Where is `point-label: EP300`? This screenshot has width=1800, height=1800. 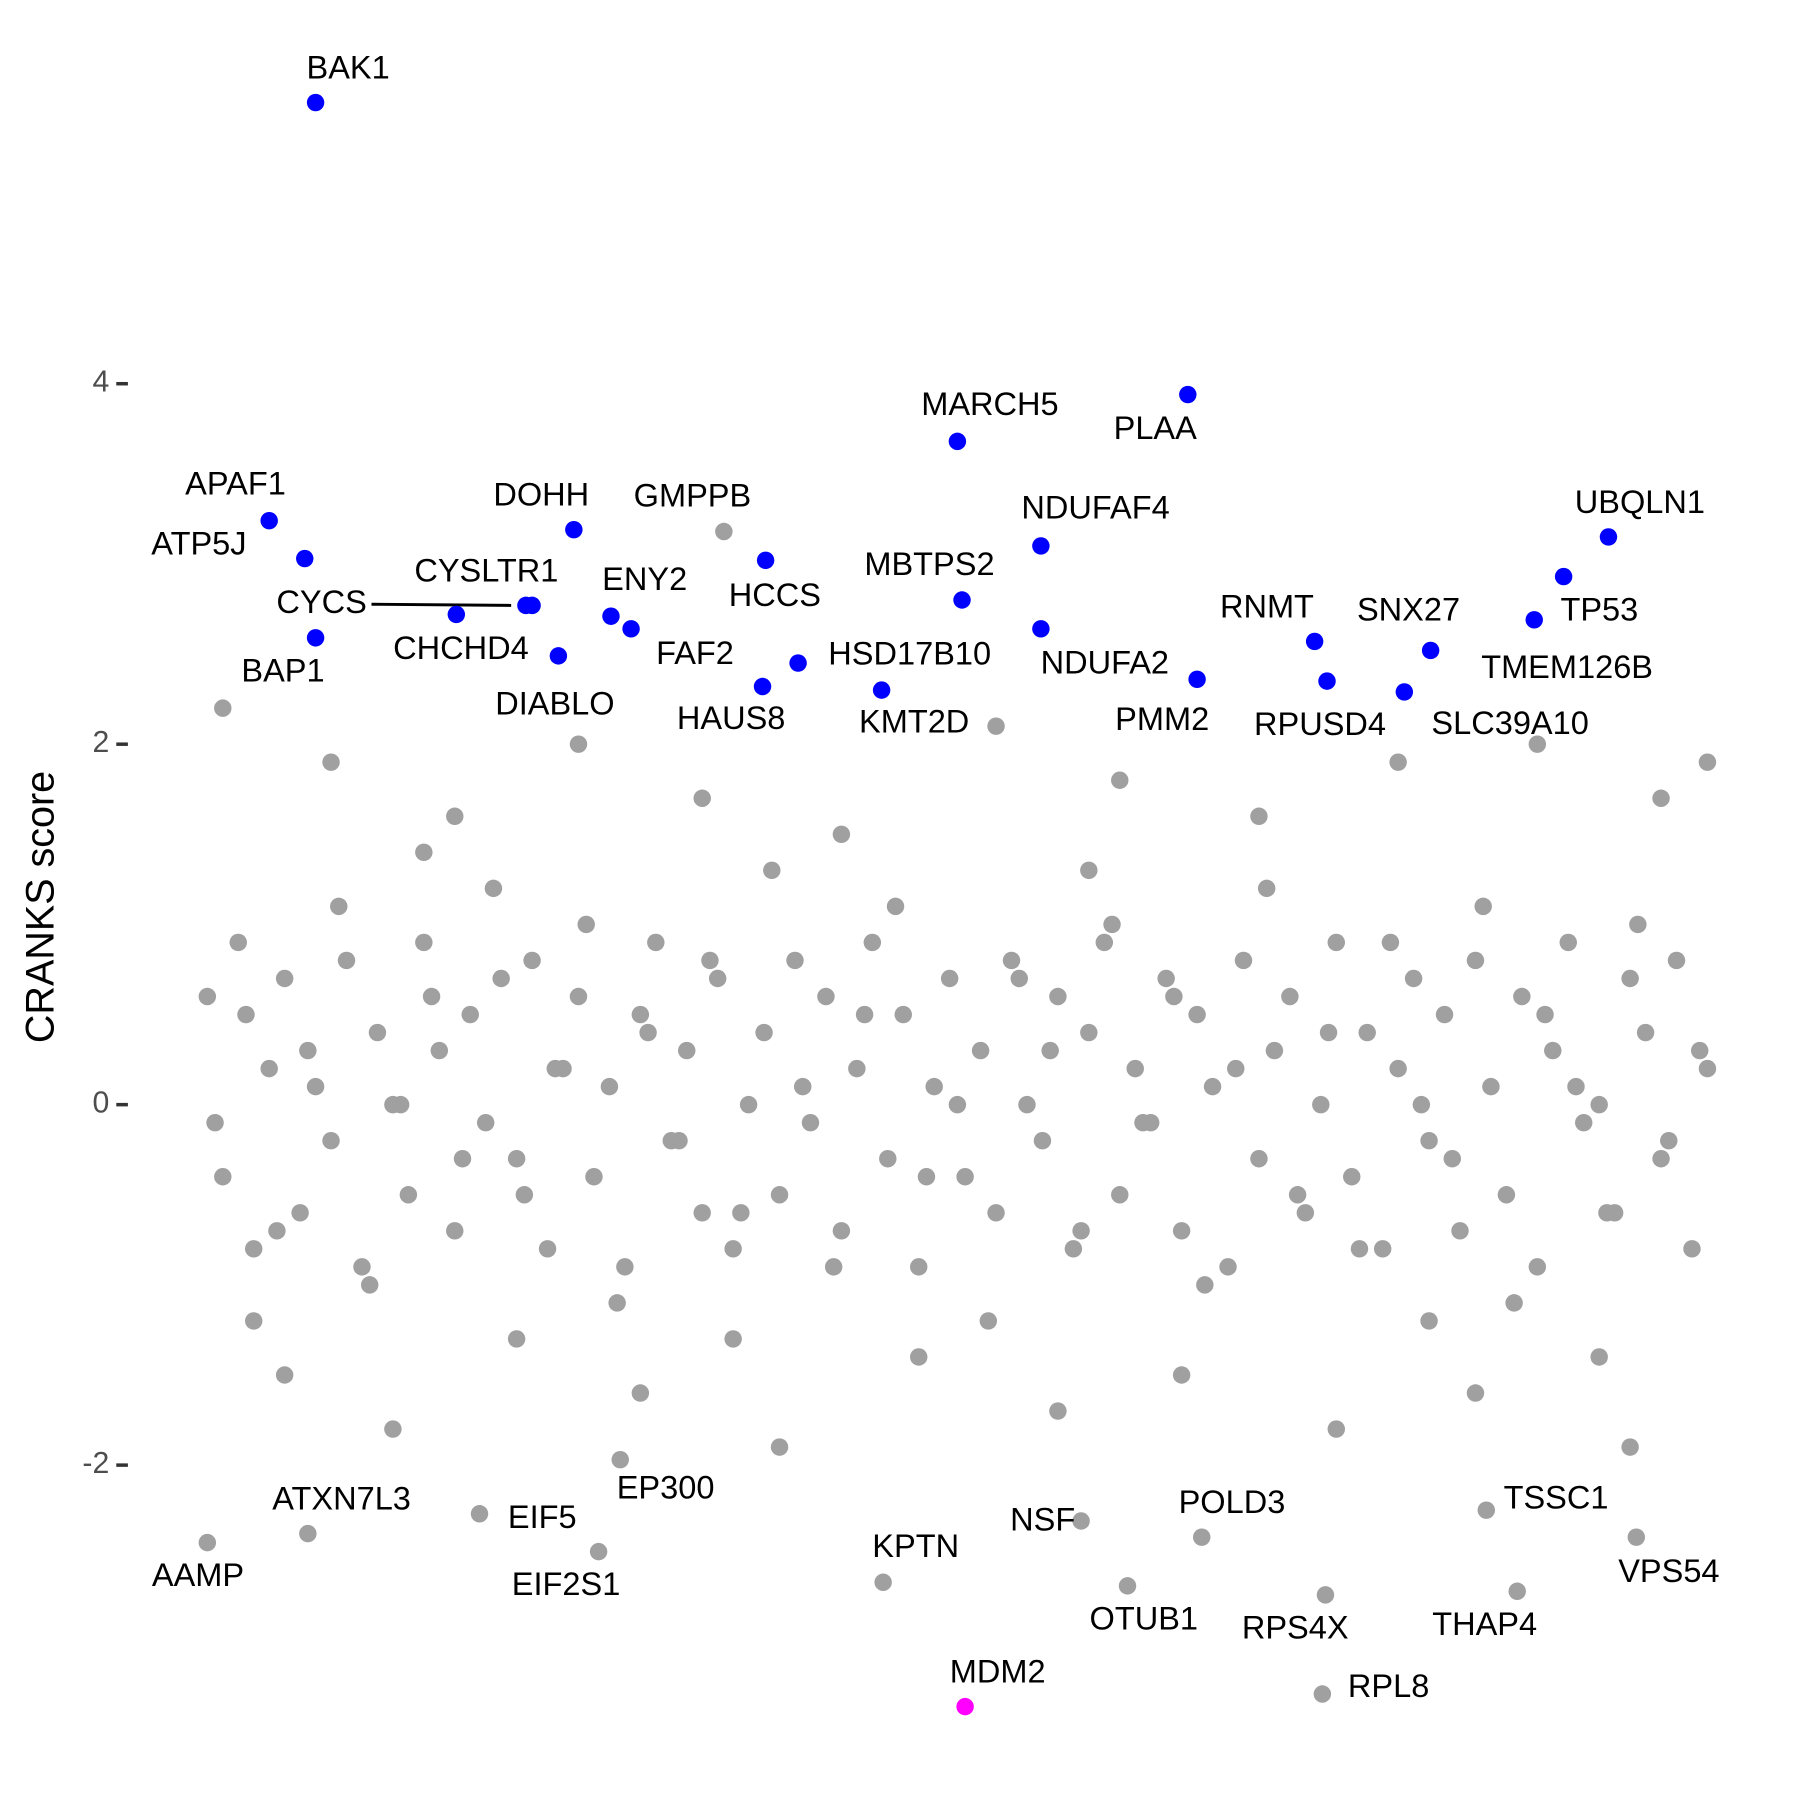 point-label: EP300 is located at coordinates (666, 1488).